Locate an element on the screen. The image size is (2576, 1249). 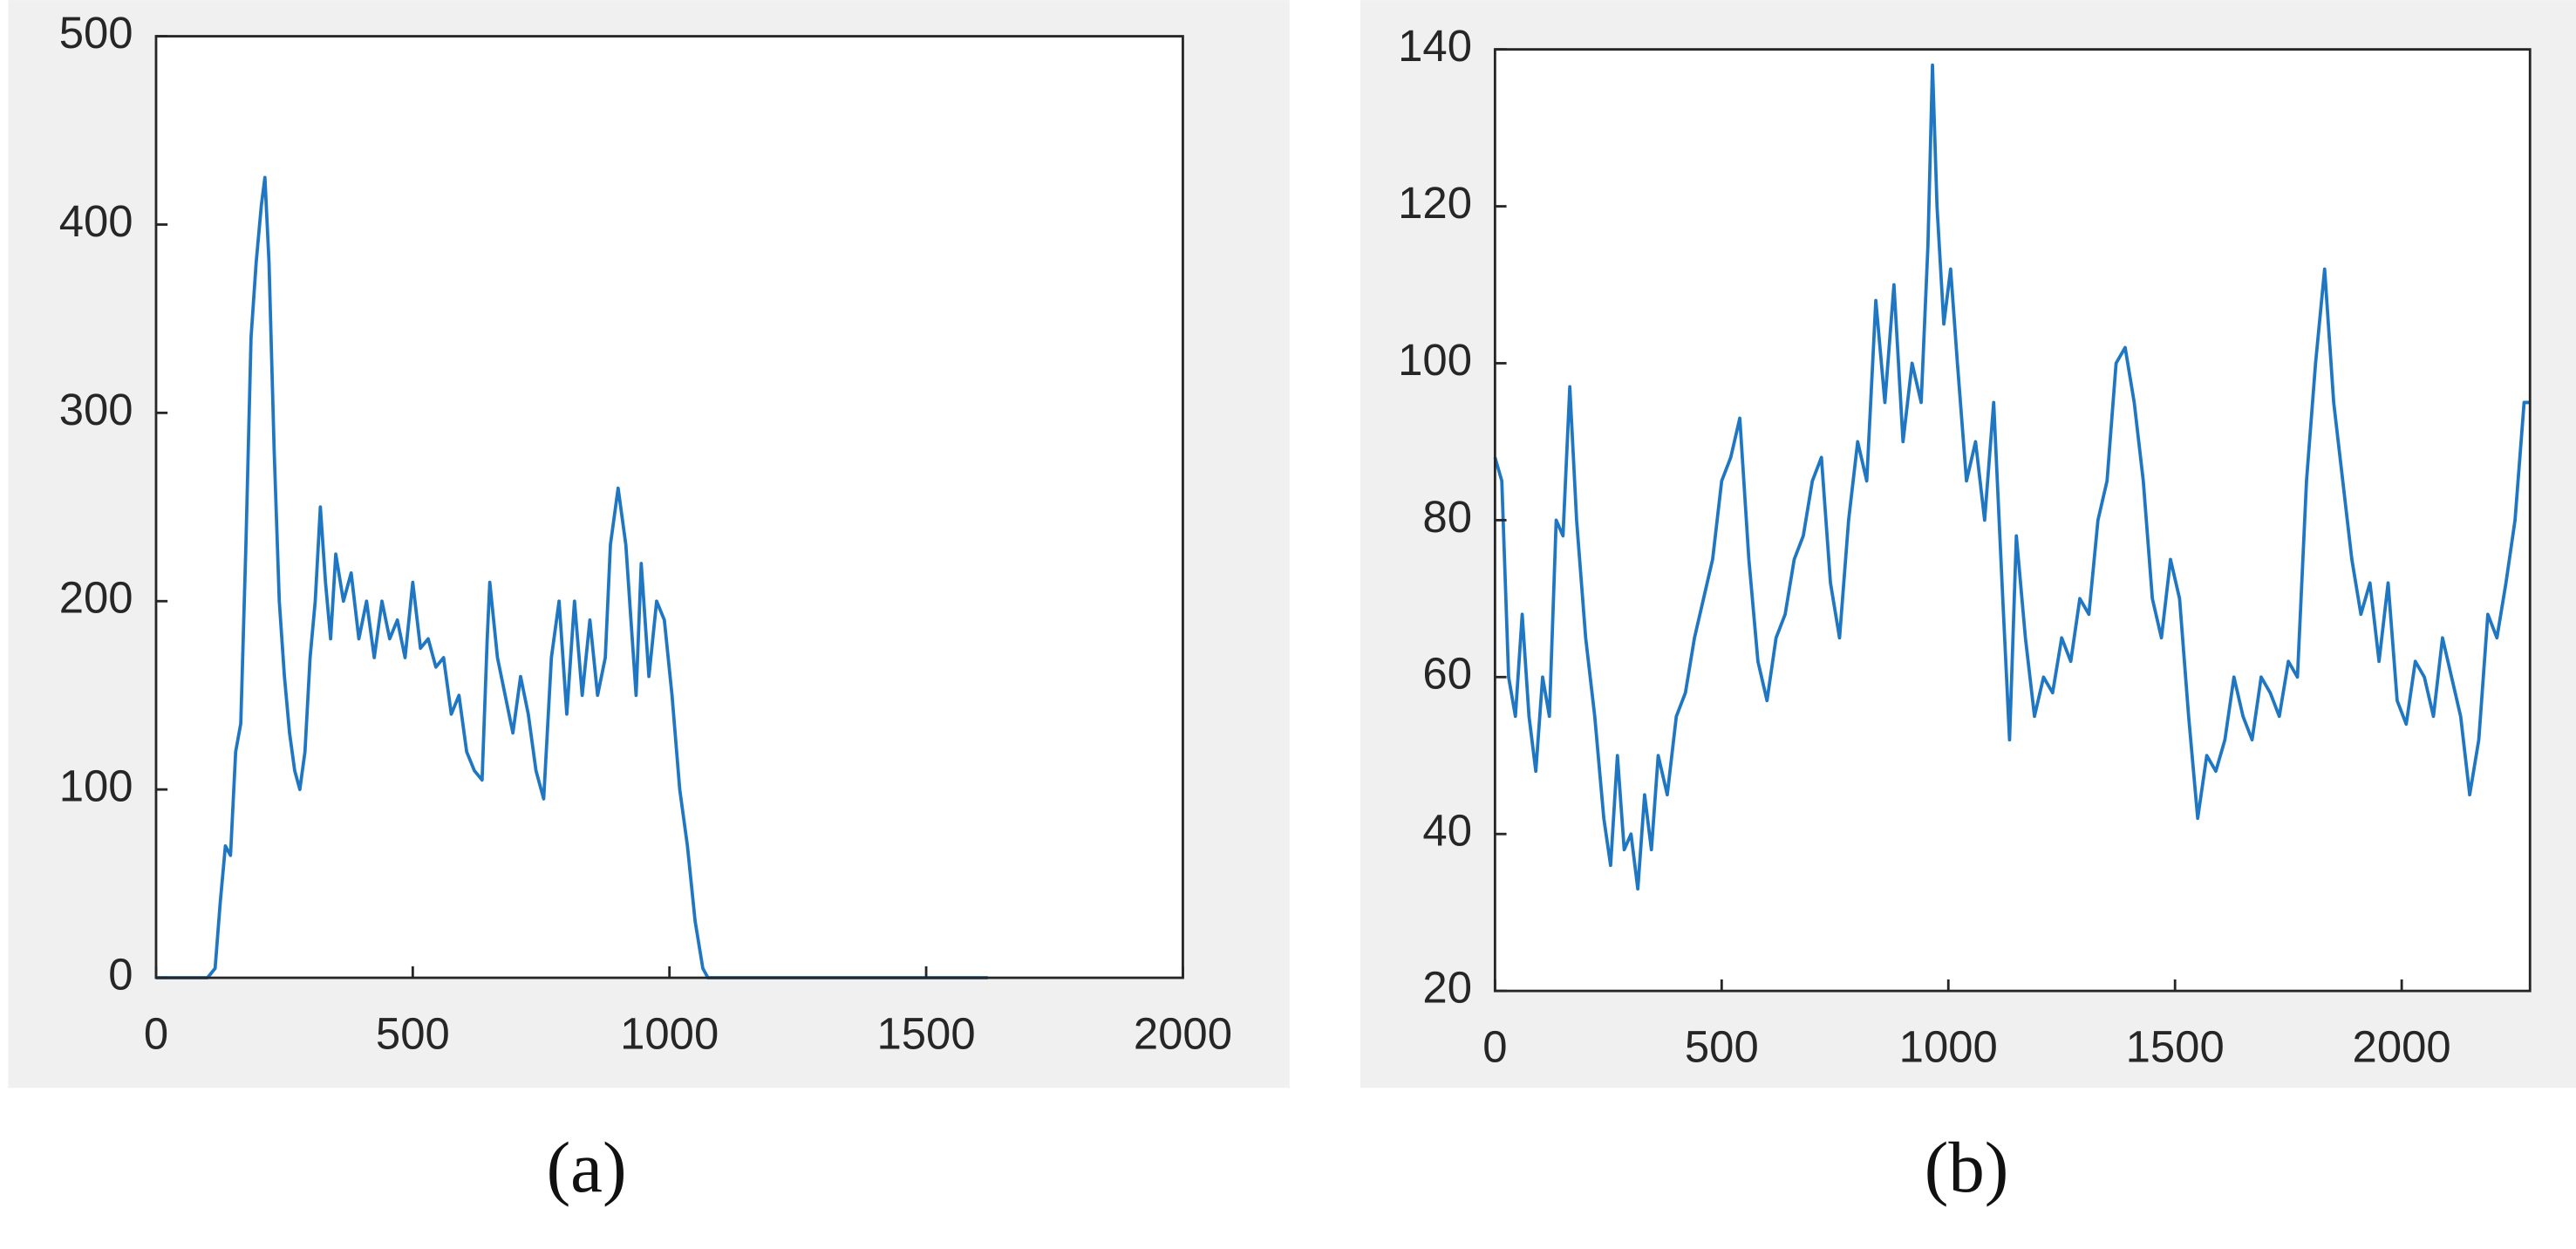
y-tick-label: 80 is located at coordinates (1447, 517).